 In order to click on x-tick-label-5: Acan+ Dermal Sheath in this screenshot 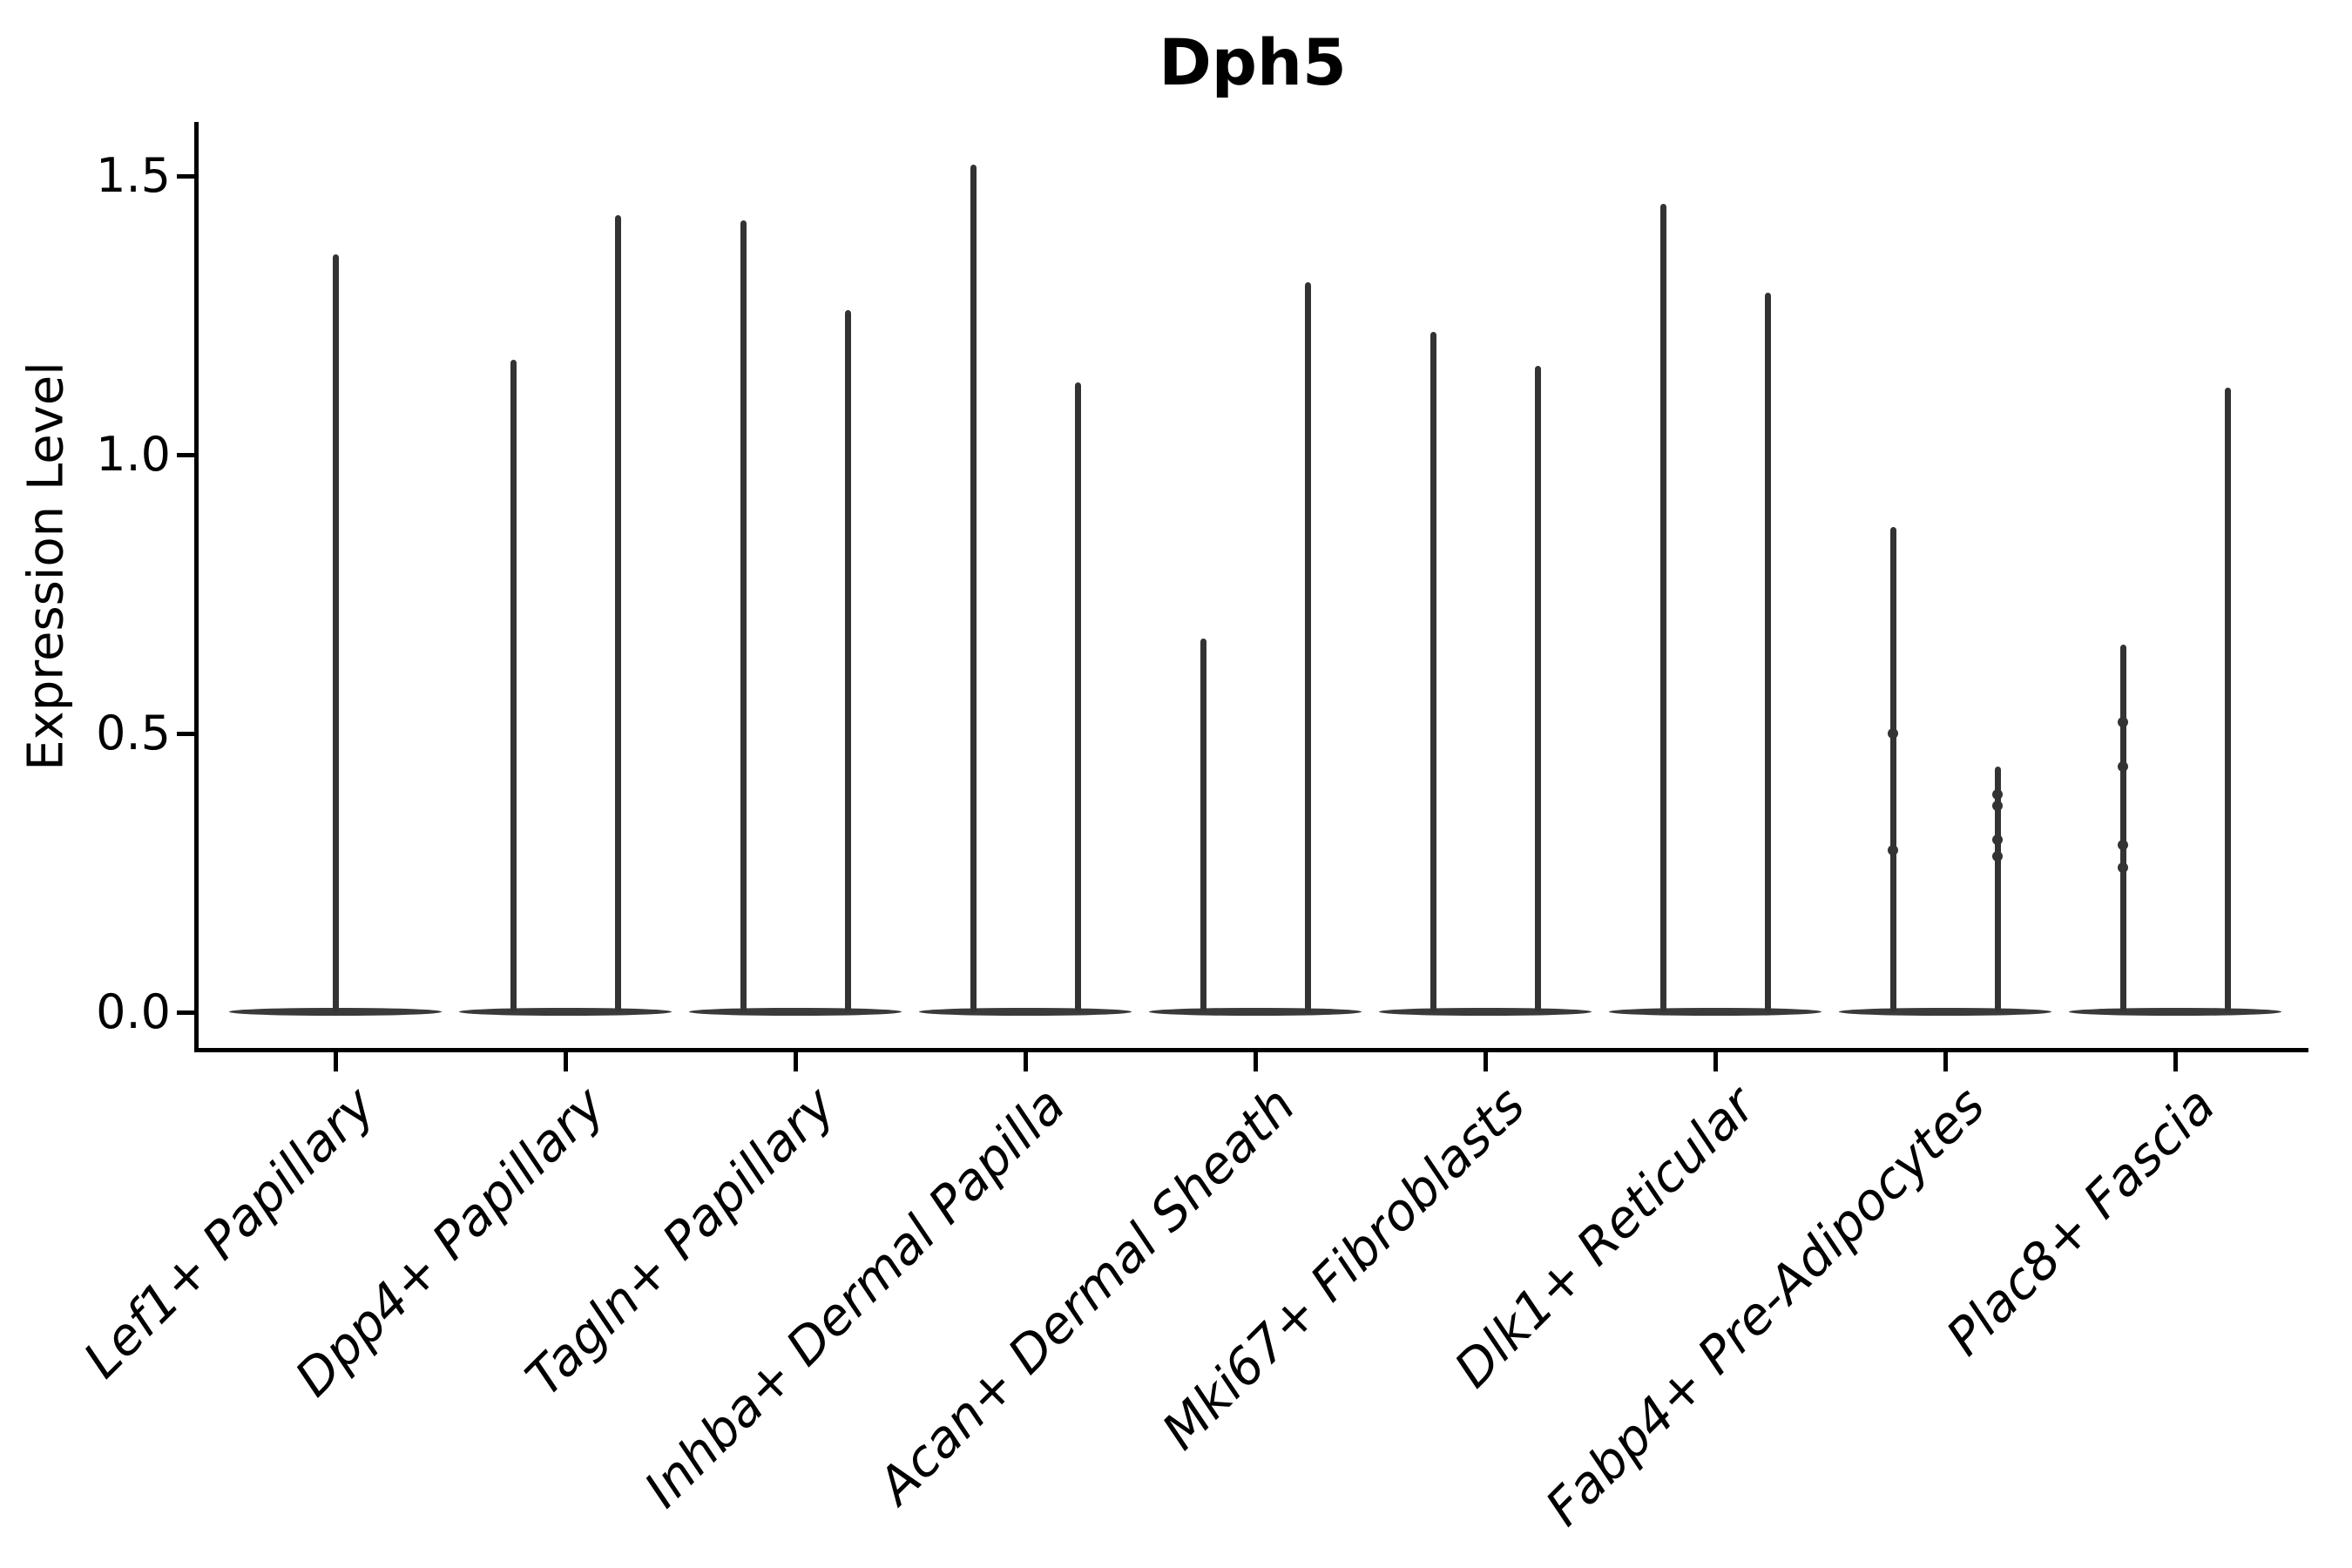, I will do `click(1086, 1295)`.